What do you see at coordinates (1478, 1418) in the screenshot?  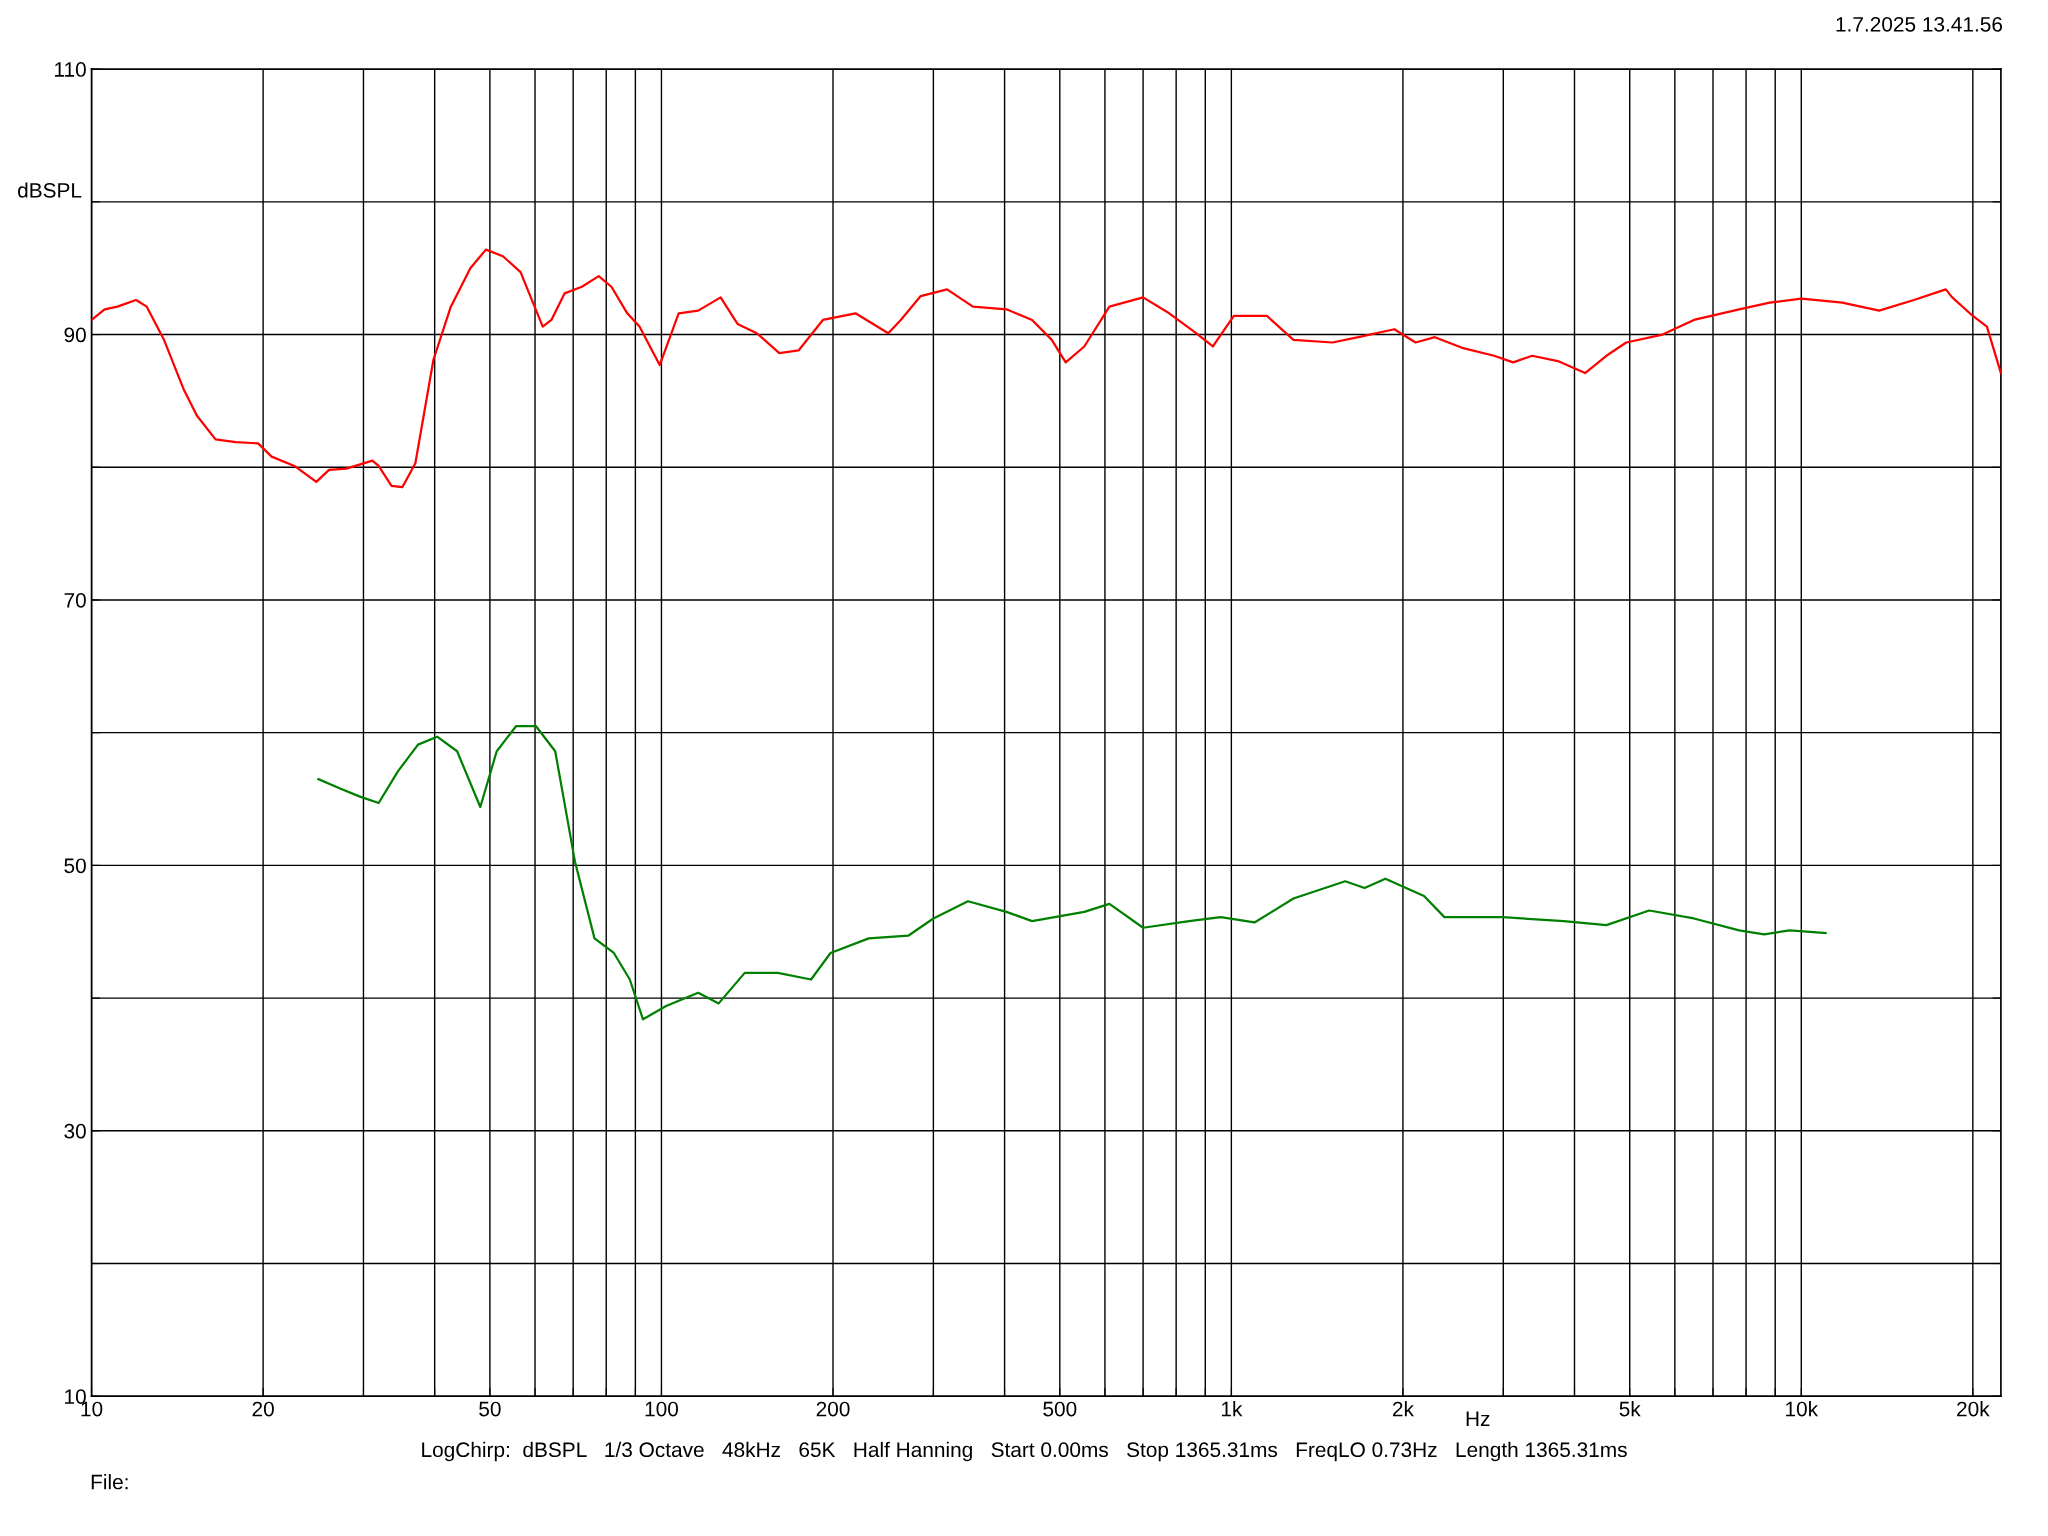 I see `x-axis-title: Hz` at bounding box center [1478, 1418].